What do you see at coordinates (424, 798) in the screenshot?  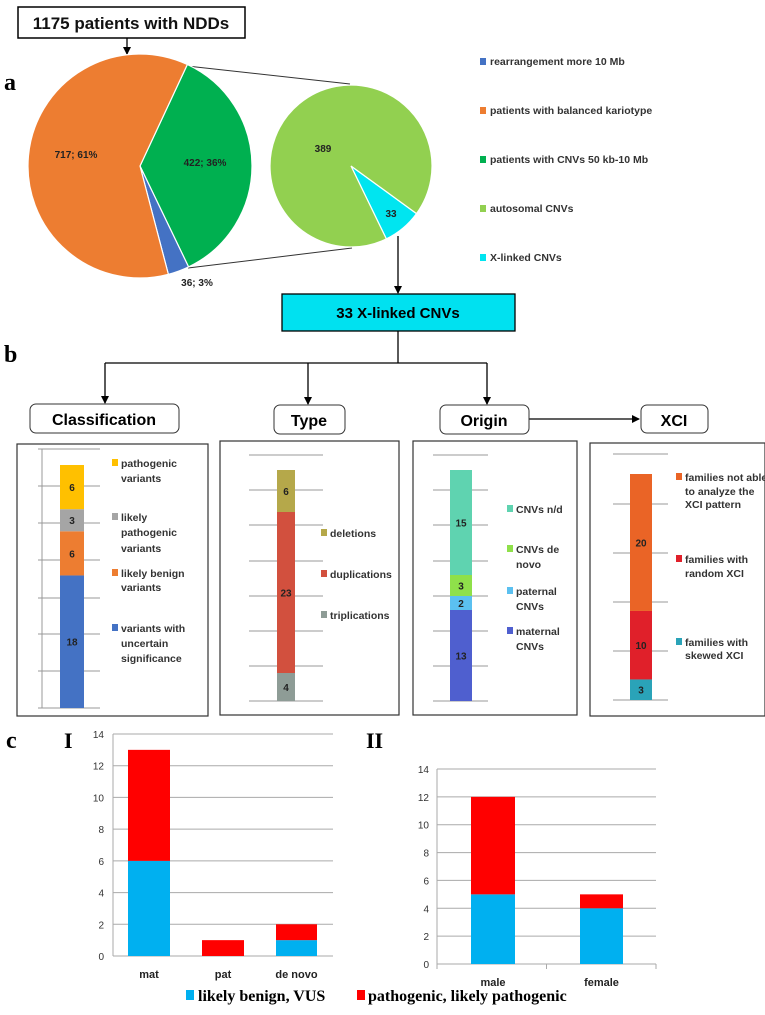 I see `y-tick-label: 12` at bounding box center [424, 798].